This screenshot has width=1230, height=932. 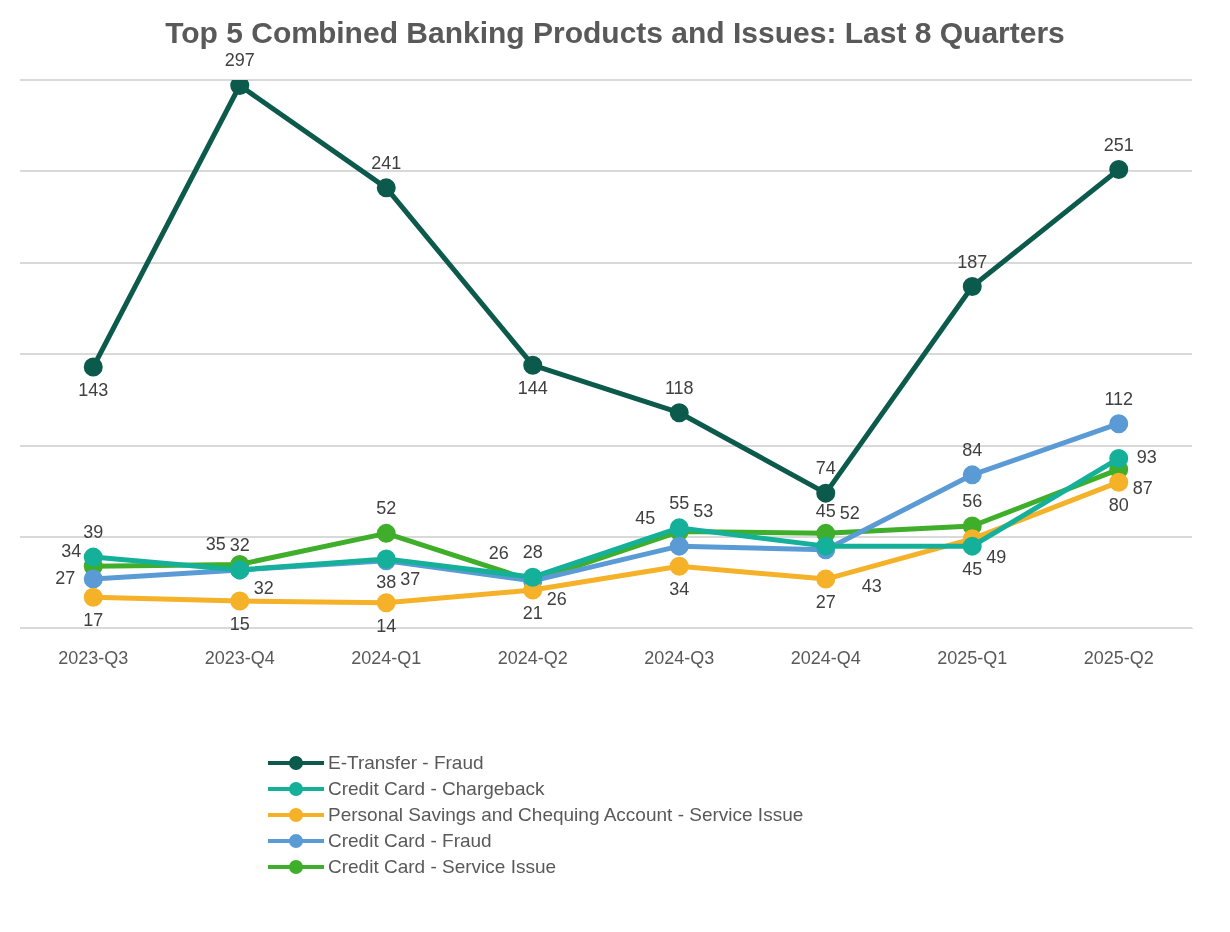 What do you see at coordinates (825, 468) in the screenshot?
I see `data-label: 74` at bounding box center [825, 468].